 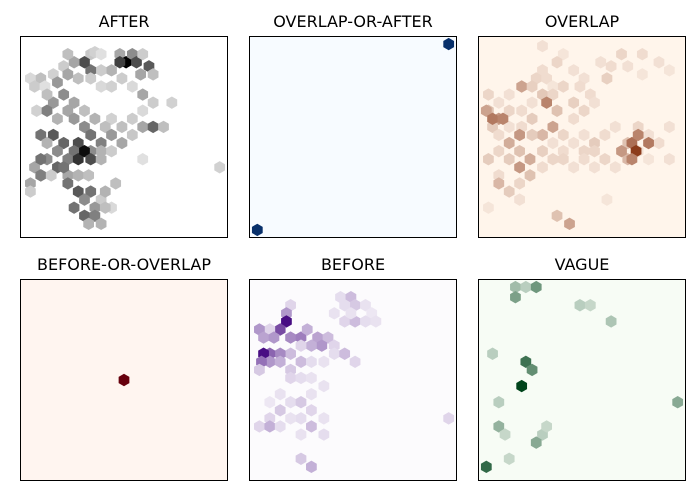 What do you see at coordinates (353, 264) in the screenshot?
I see `panel-title: BEFORE` at bounding box center [353, 264].